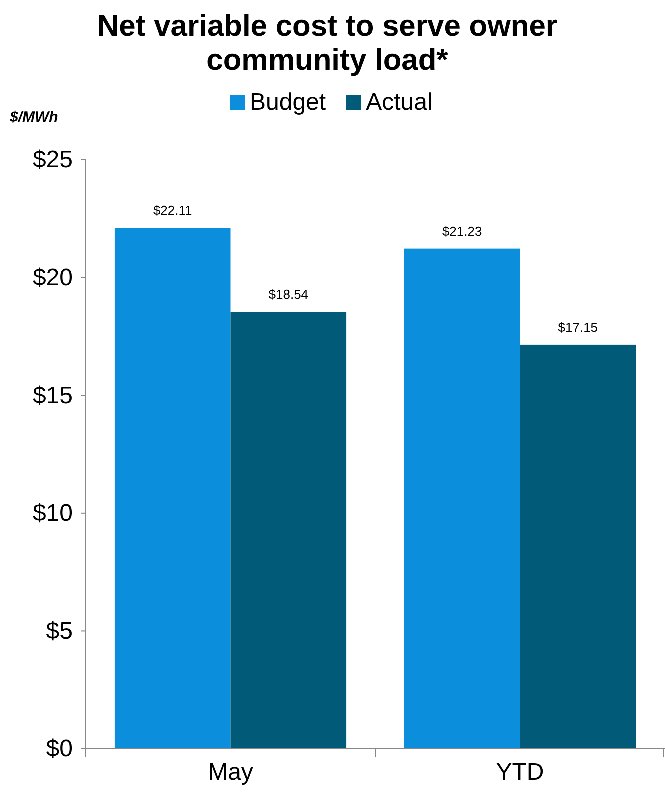  What do you see at coordinates (52, 514) in the screenshot?
I see `y-tick-label: $10` at bounding box center [52, 514].